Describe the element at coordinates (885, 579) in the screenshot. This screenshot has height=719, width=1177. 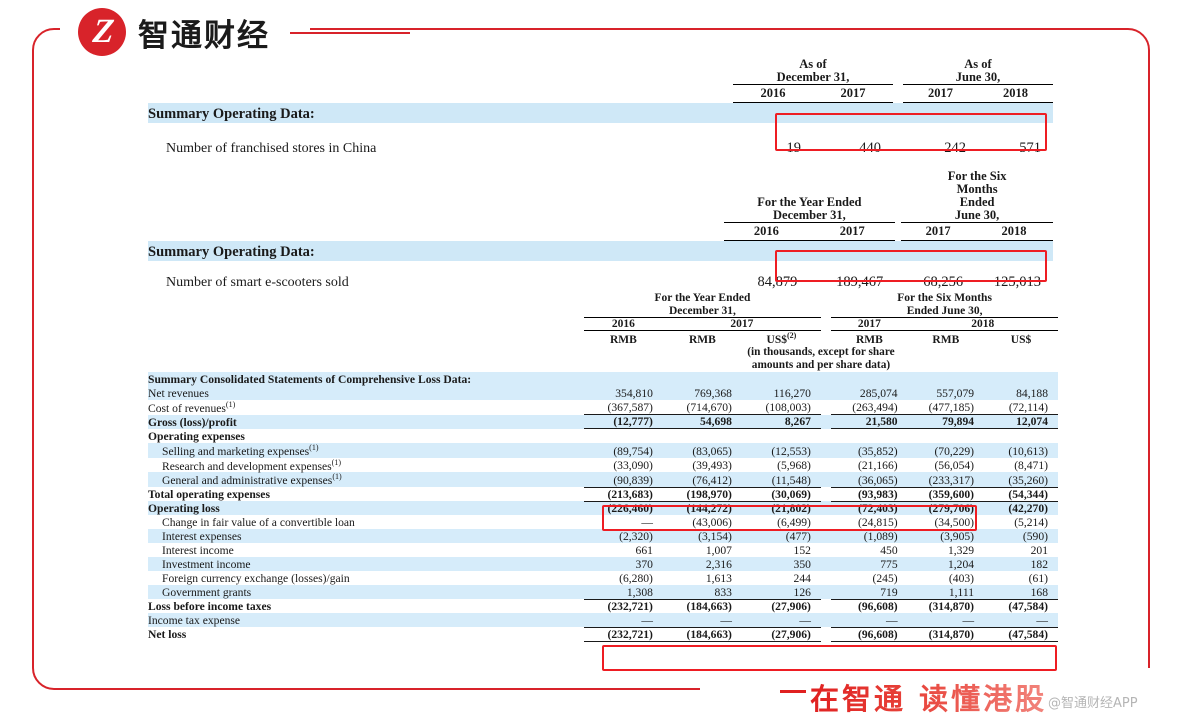
I see `table3-cell: (245)` at that location.